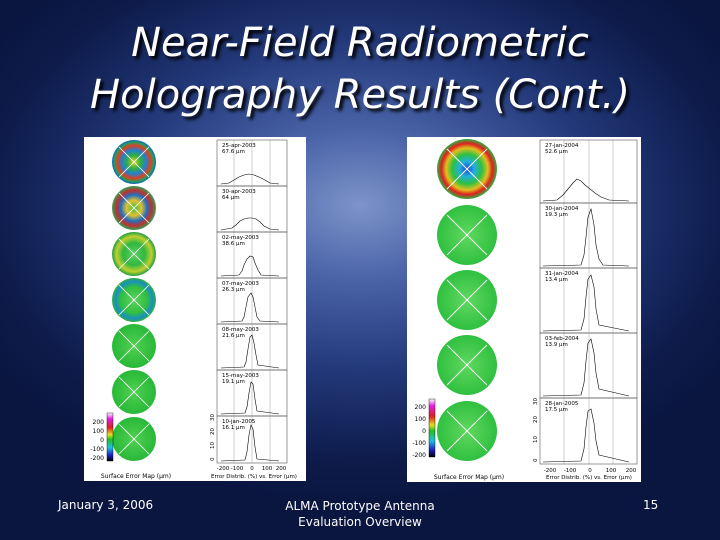  Describe the element at coordinates (233, 244) in the screenshot. I see `hist-rms: 38.6 μm` at that location.